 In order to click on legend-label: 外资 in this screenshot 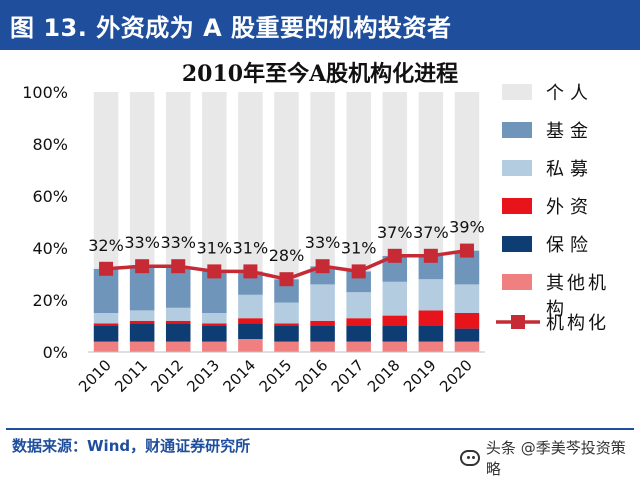, I will do `click(570, 207)`.